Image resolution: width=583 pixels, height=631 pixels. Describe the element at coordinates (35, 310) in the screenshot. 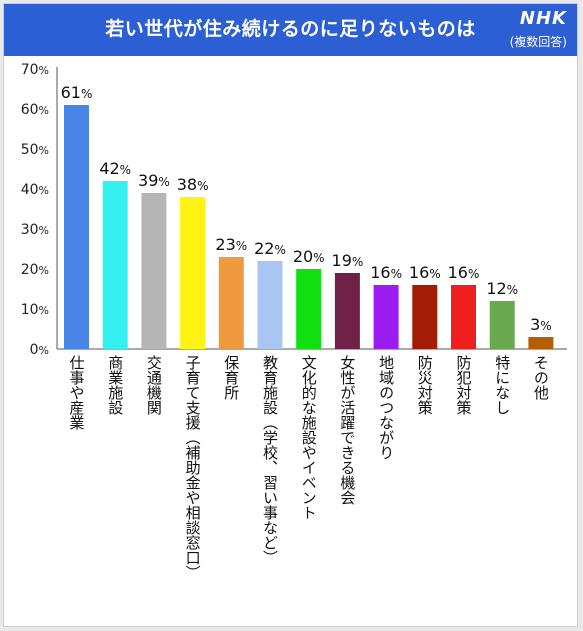

I see `y-tick-label: 10%` at that location.